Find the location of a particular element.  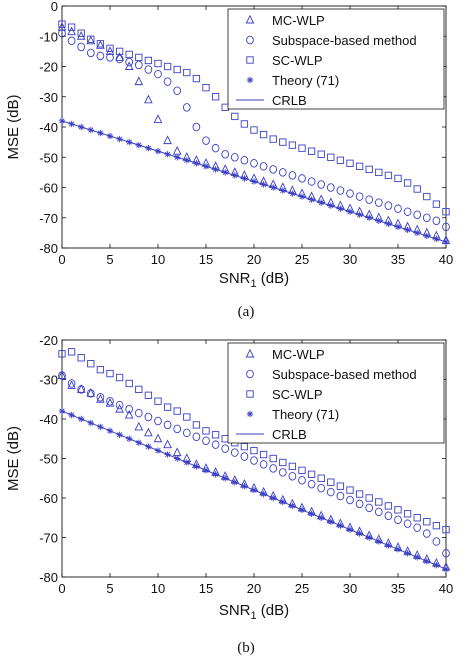

panel-caption: (b) is located at coordinates (246, 648).